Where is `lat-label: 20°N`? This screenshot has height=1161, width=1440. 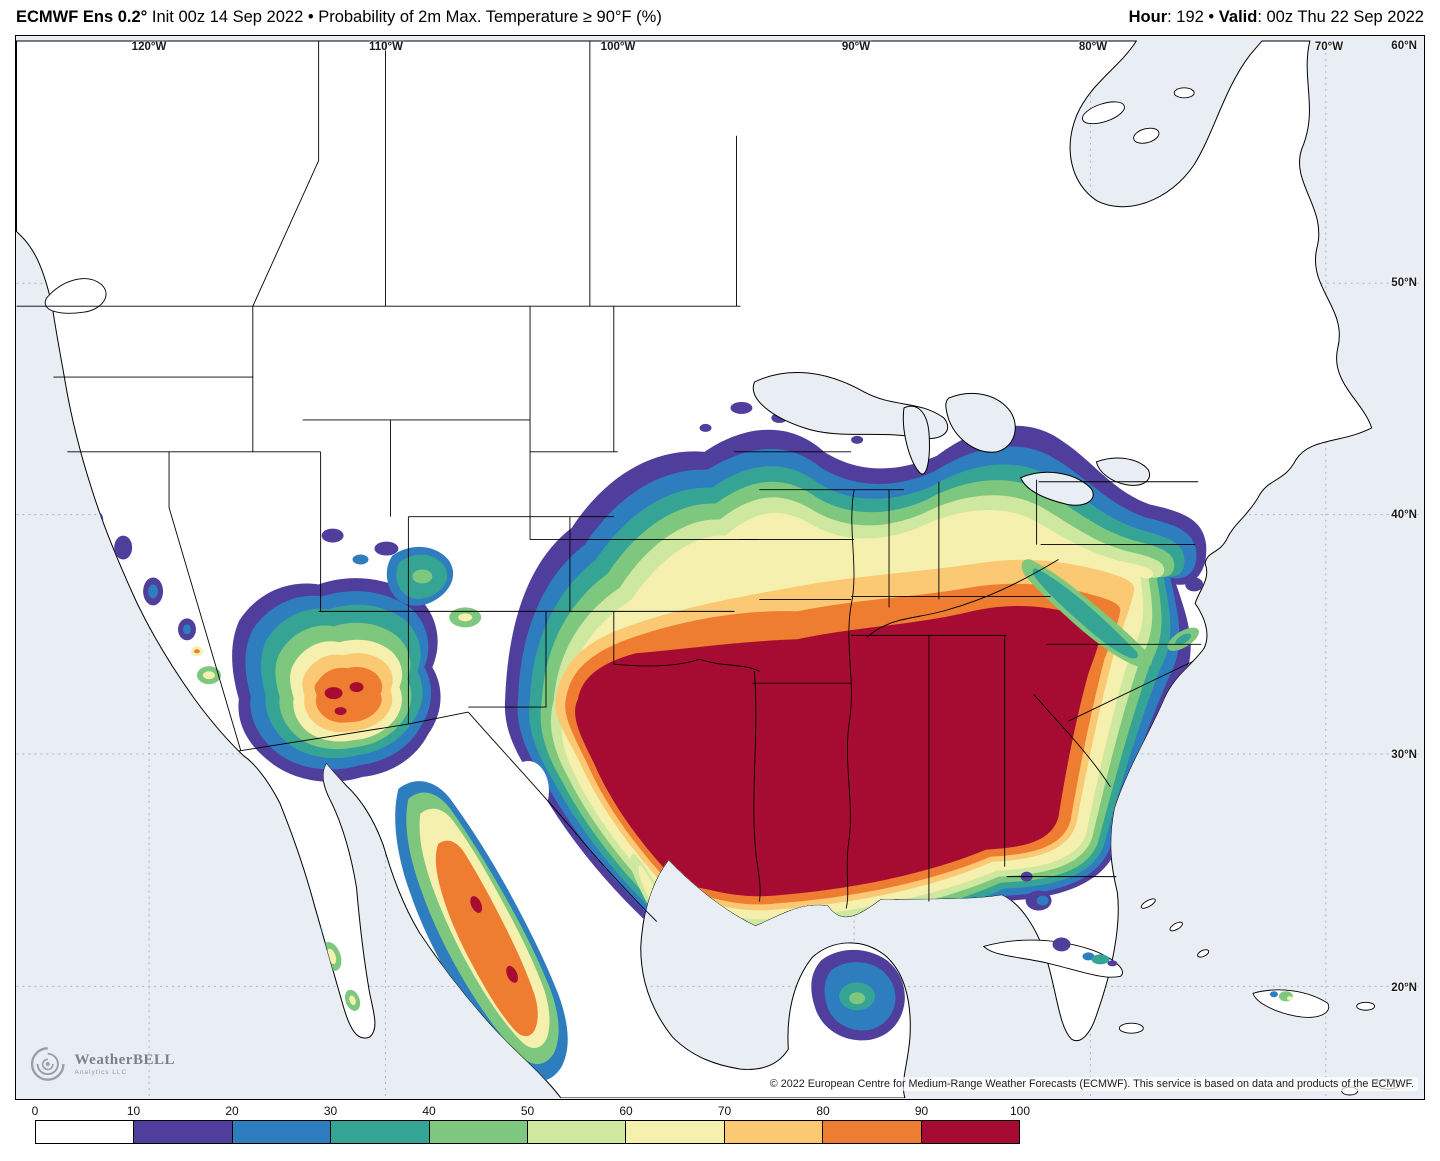
lat-label: 20°N is located at coordinates (1404, 988).